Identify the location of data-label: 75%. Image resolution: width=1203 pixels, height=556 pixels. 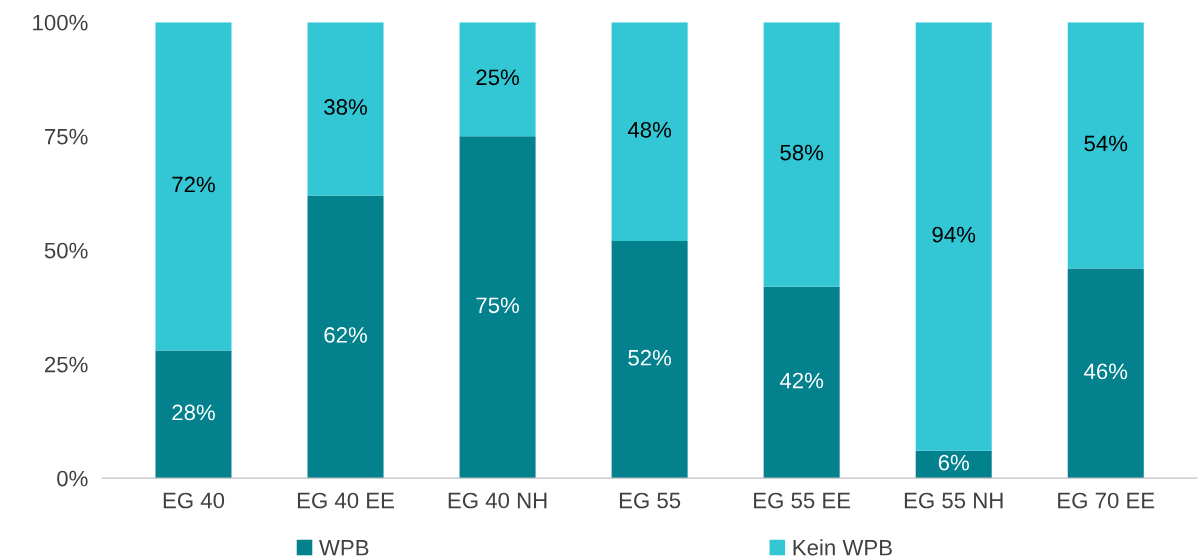
(498, 305).